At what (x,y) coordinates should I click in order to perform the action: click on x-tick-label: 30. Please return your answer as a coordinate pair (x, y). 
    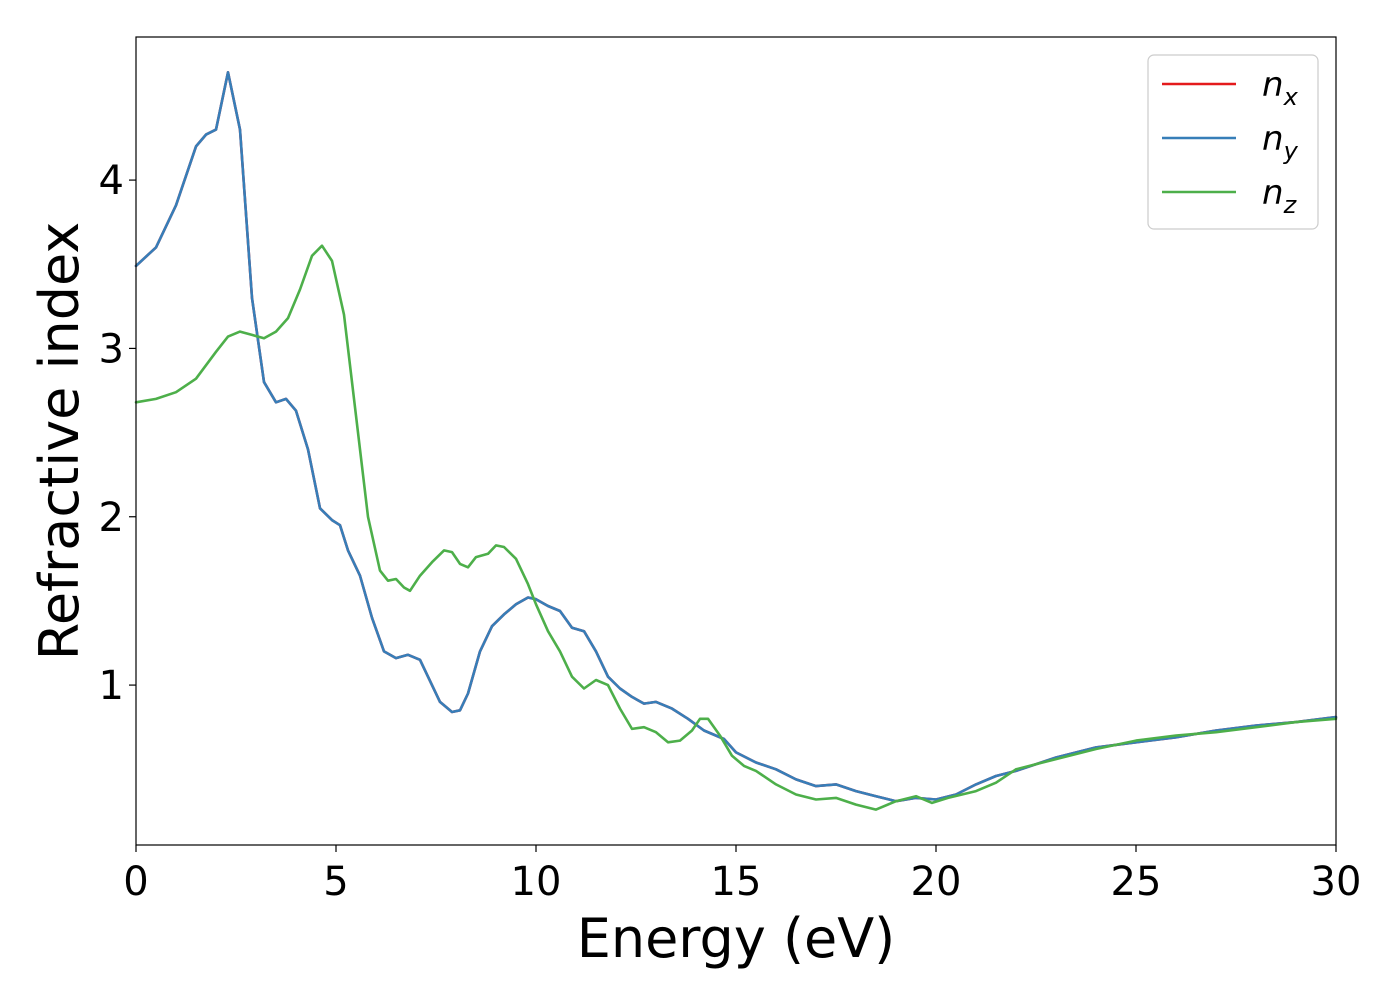
    Looking at the image, I should click on (1336, 882).